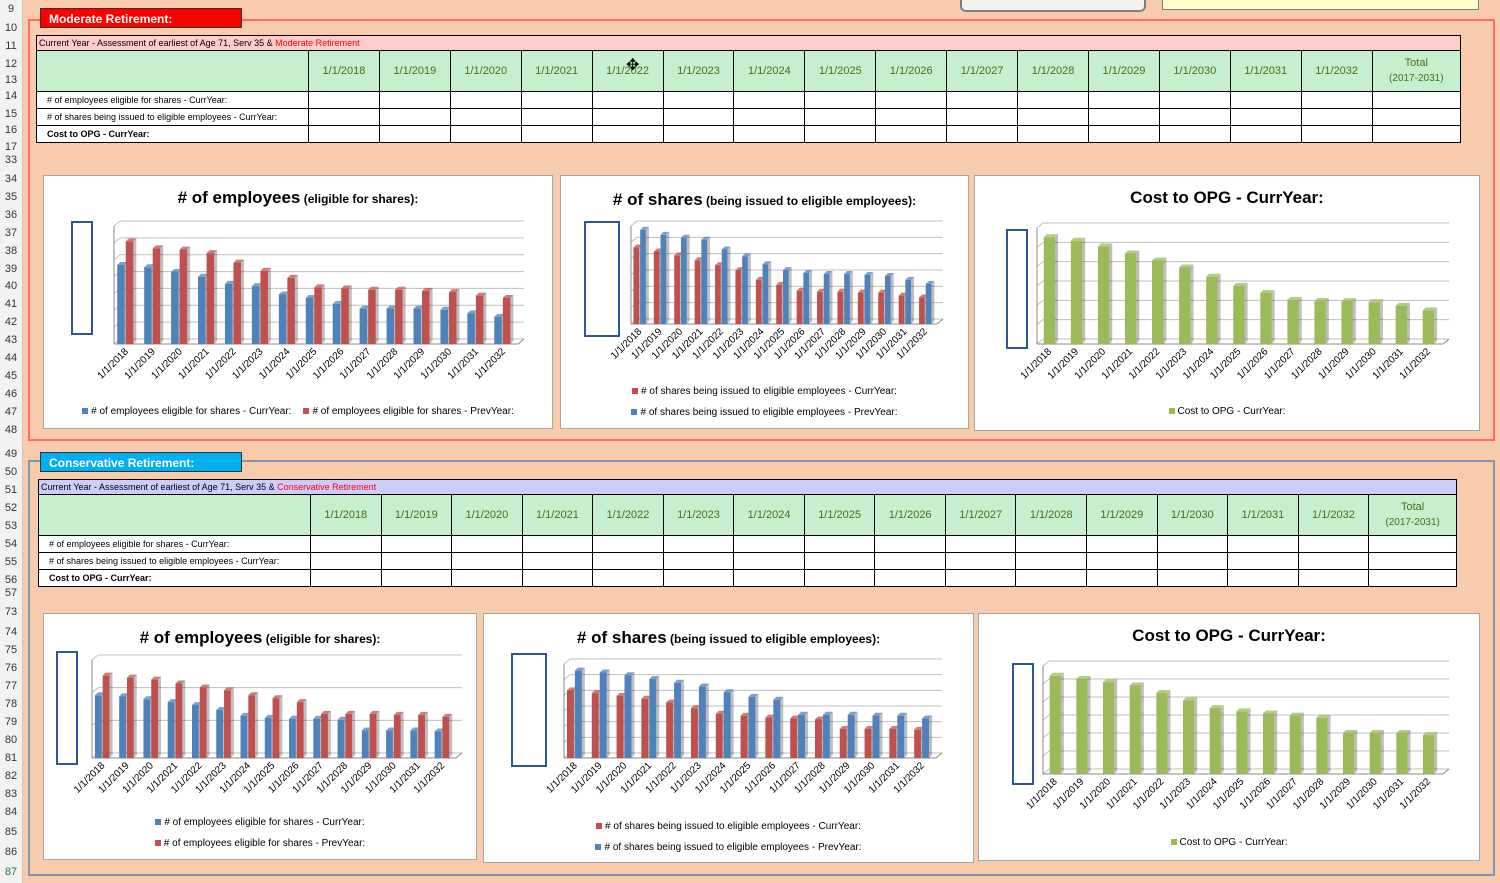 The image size is (1500, 883). I want to click on form-button, so click(1053, 6).